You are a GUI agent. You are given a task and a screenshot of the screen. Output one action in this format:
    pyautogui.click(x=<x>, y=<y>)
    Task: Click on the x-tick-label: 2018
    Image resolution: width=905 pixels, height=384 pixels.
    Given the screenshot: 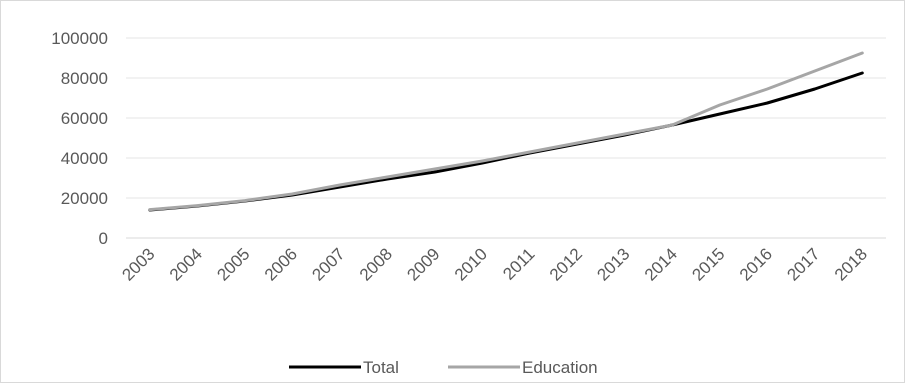 What is the action you would take?
    pyautogui.click(x=851, y=264)
    